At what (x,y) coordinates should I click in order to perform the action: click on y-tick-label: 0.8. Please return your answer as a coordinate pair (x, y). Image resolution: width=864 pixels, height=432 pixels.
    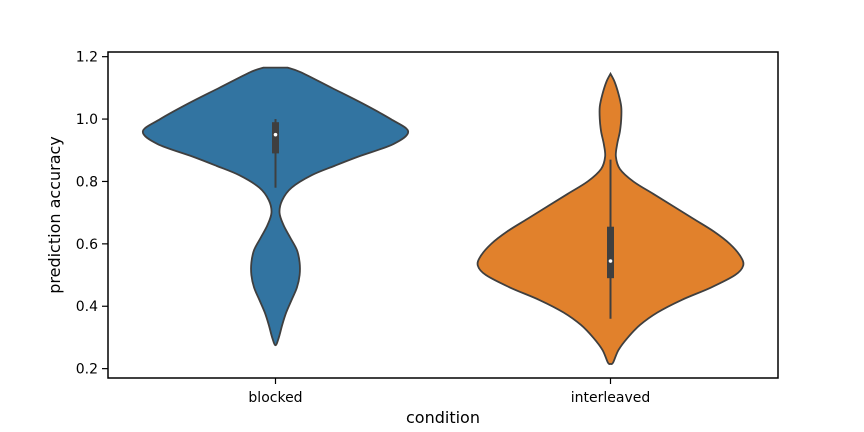
    Looking at the image, I should click on (87, 182).